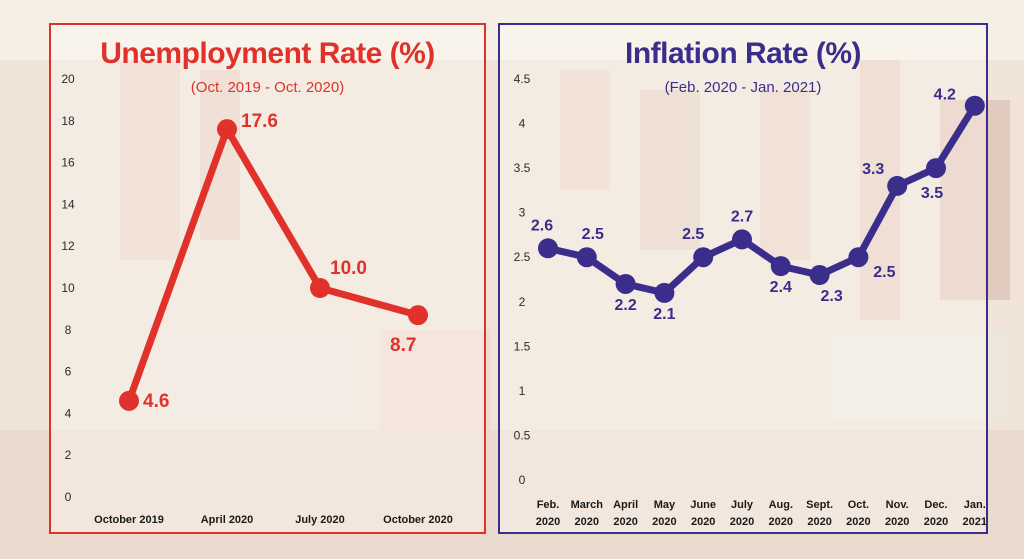 Image resolution: width=1024 pixels, height=559 pixels. What do you see at coordinates (625, 305) in the screenshot?
I see `inflation-data-label: 2.2` at bounding box center [625, 305].